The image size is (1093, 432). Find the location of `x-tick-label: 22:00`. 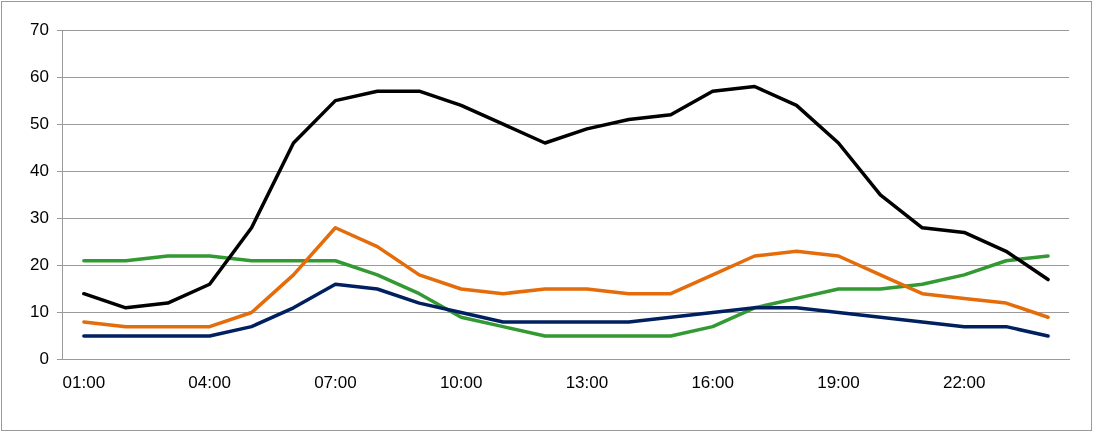

x-tick-label: 22:00 is located at coordinates (964, 383).